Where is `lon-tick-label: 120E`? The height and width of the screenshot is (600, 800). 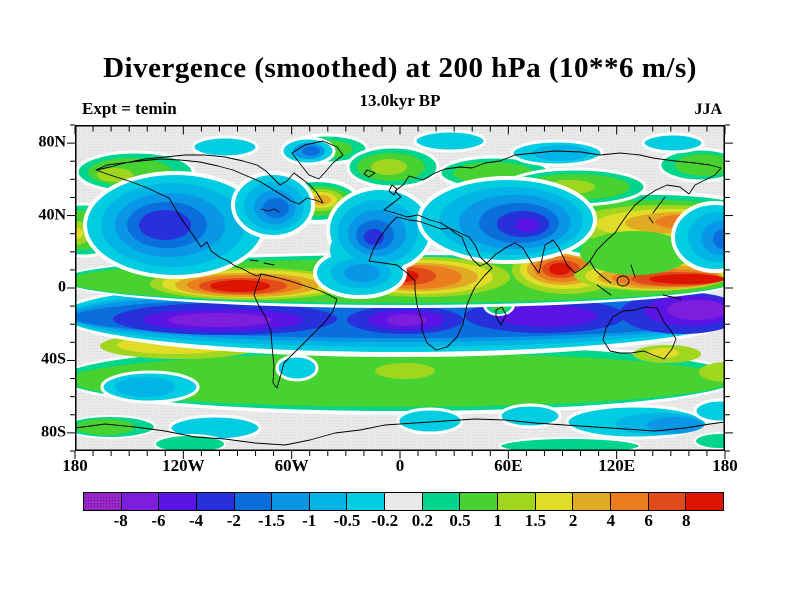 lon-tick-label: 120E is located at coordinates (617, 465).